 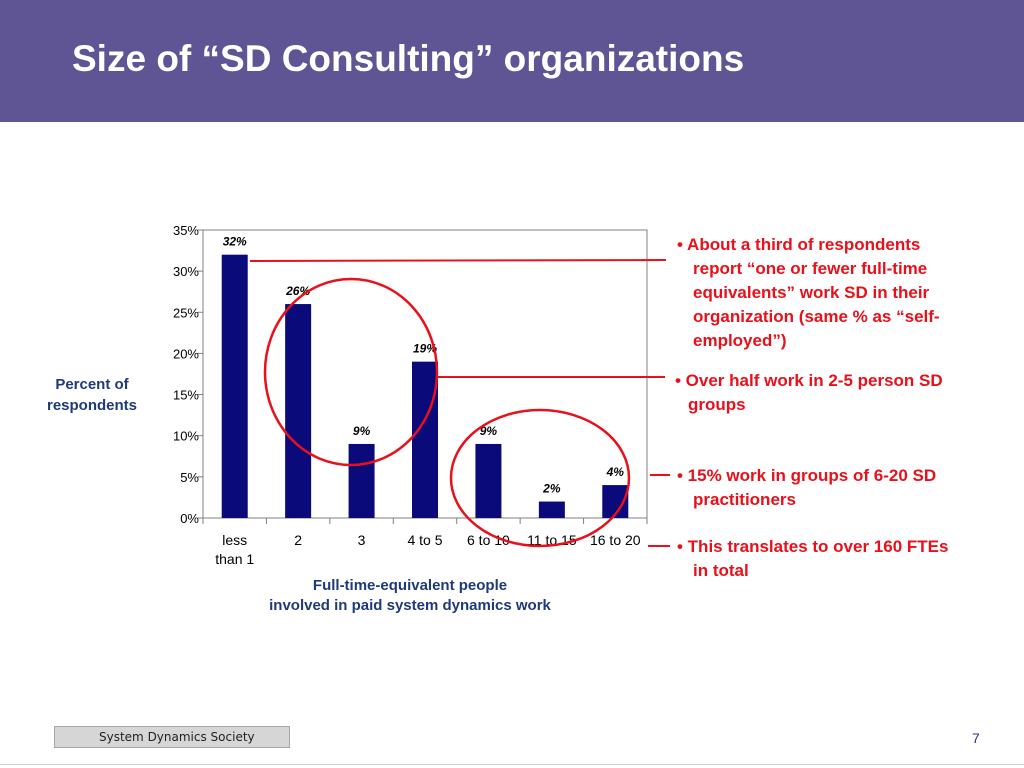 What do you see at coordinates (298, 540) in the screenshot?
I see `x-tick-label: 2` at bounding box center [298, 540].